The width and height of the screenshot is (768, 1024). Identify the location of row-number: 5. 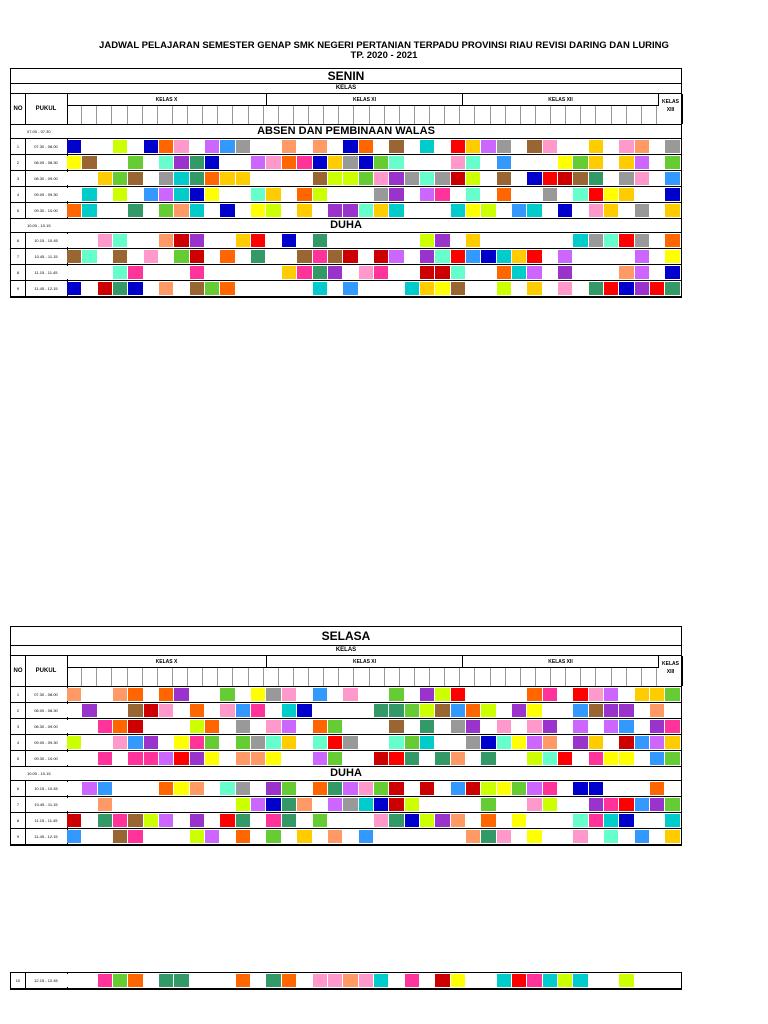
(18, 210).